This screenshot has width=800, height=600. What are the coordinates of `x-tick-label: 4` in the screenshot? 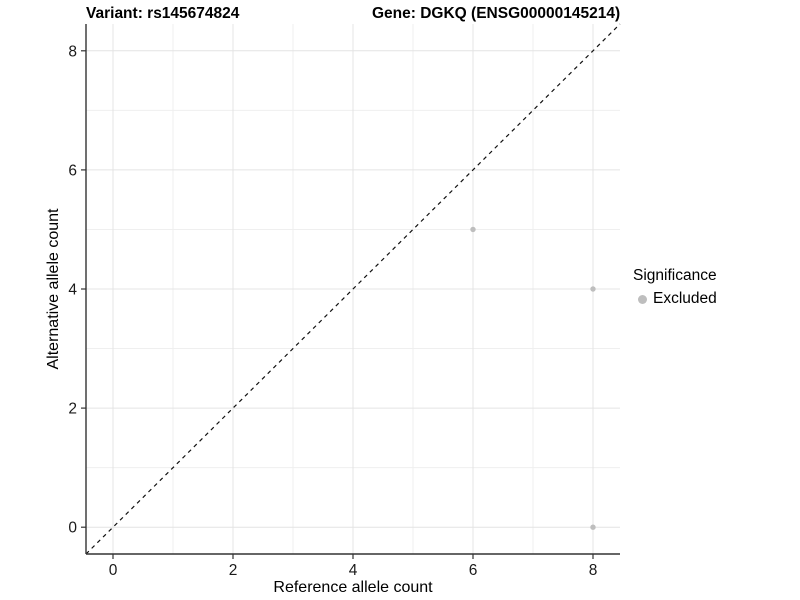 It's located at (353, 570).